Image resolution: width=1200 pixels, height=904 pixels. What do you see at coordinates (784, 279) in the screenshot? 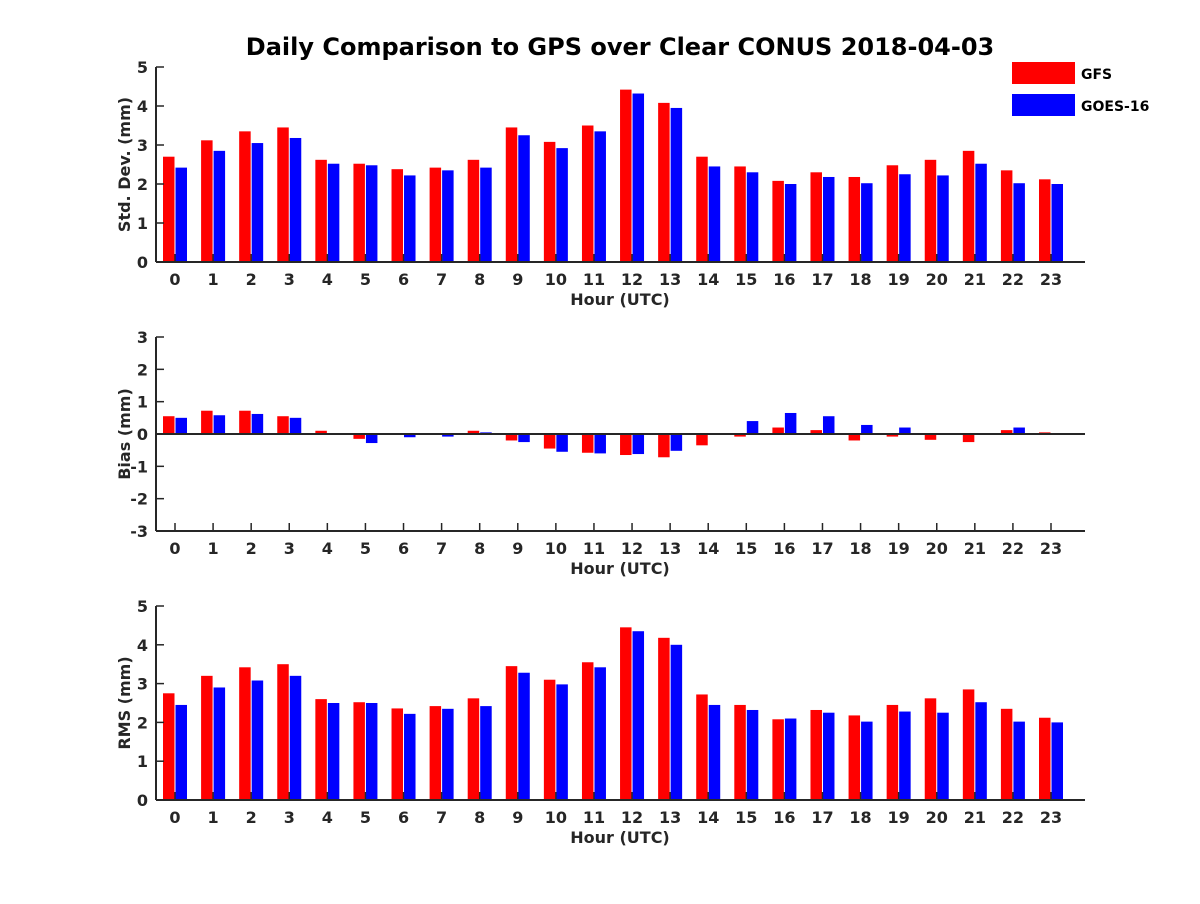
I see `stddev-xtick-label: 16` at bounding box center [784, 279].